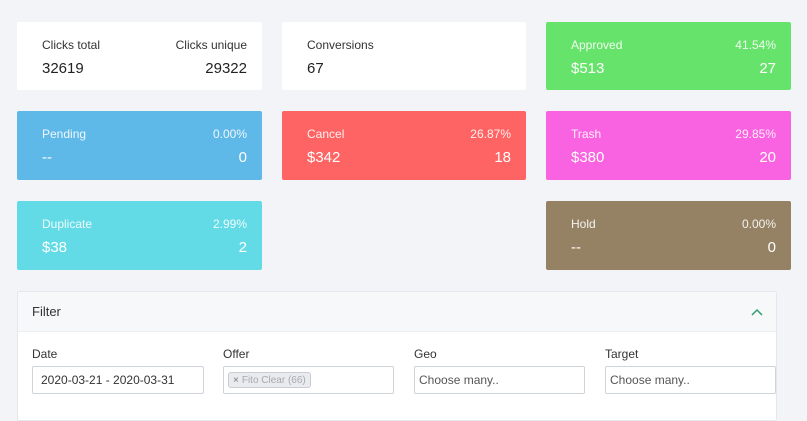 The image size is (807, 421). Describe the element at coordinates (490, 134) in the screenshot. I see `cancel-percent: 26.87%` at that location.